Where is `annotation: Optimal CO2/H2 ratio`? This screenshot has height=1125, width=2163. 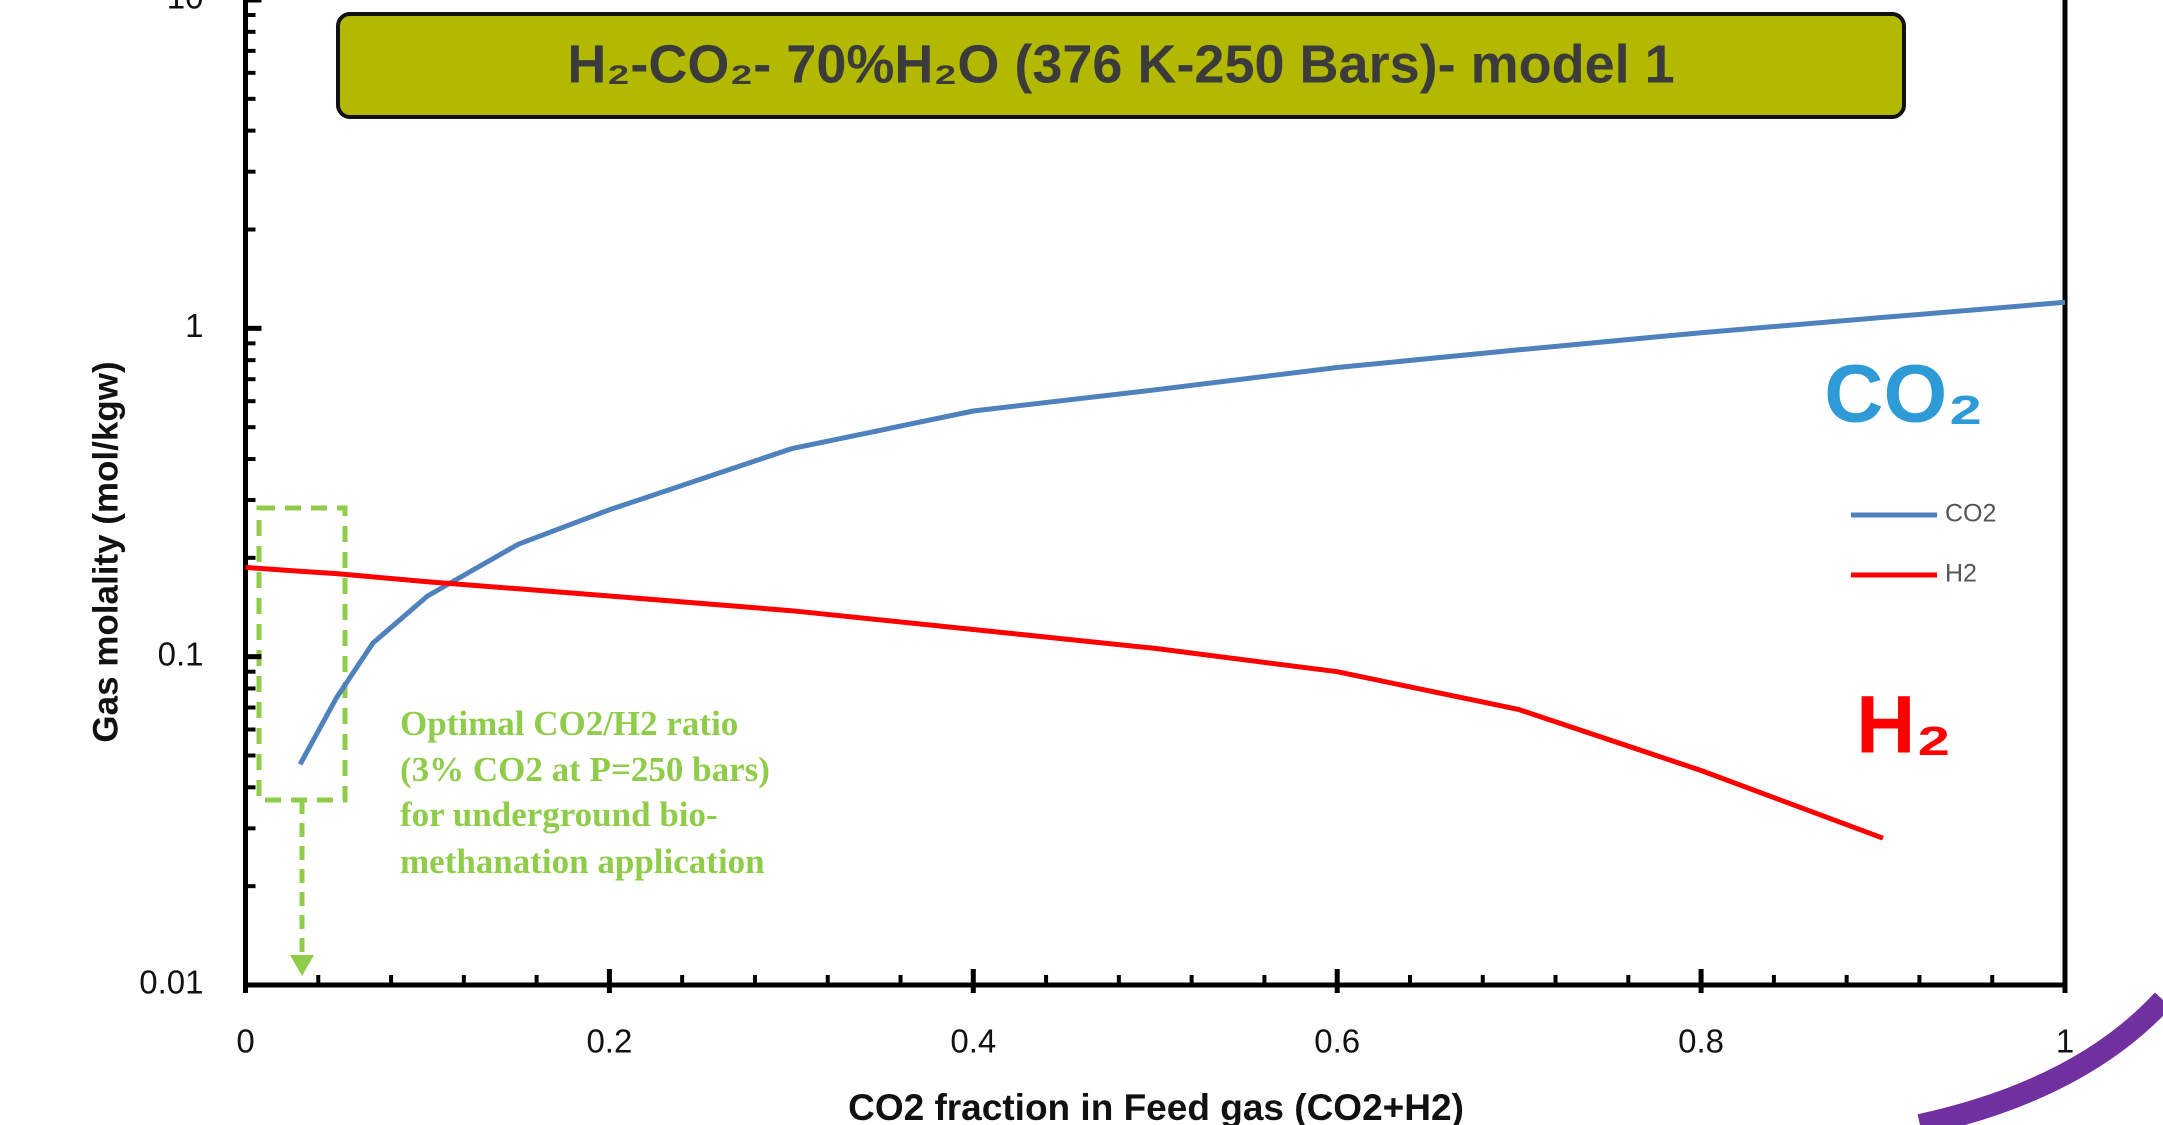
annotation: Optimal CO2/H2 ratio is located at coordinates (569, 723).